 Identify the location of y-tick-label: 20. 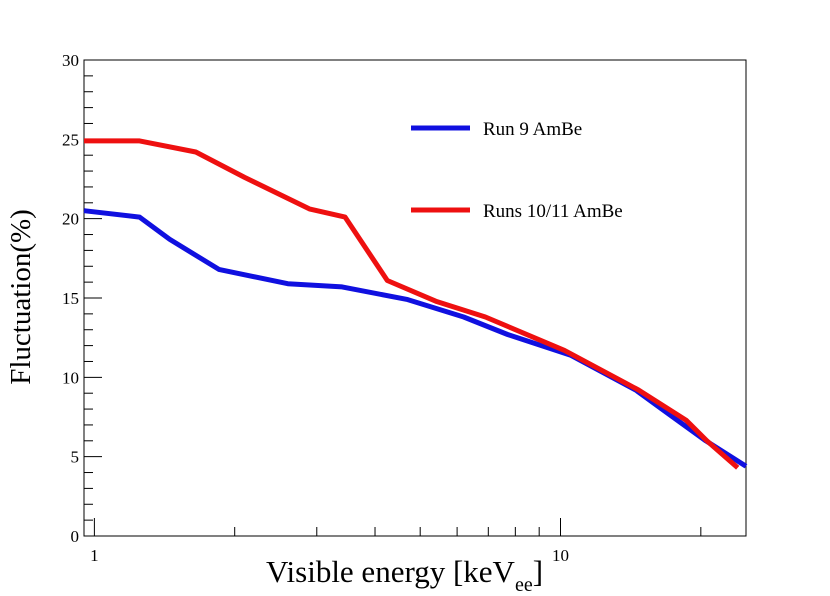
(70, 219).